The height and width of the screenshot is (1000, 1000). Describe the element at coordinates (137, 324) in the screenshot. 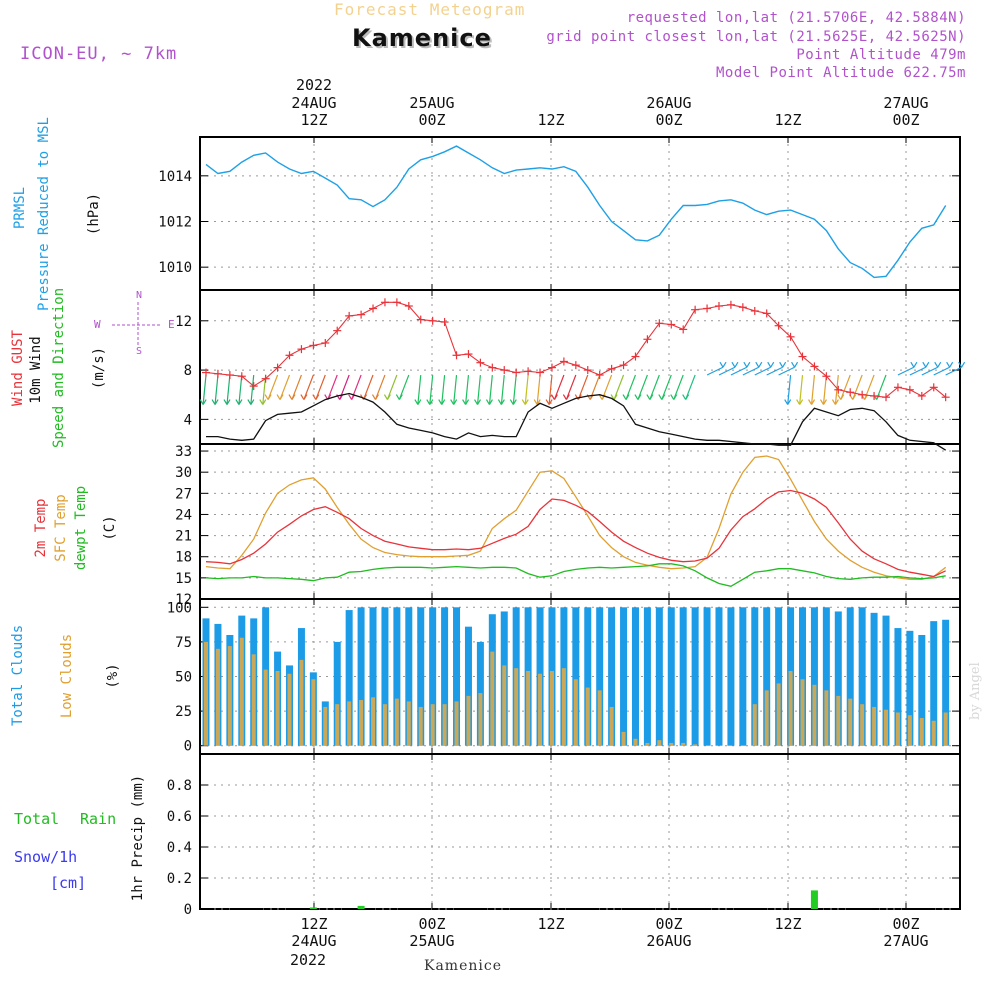

I see `compass-rose: N S W E` at that location.